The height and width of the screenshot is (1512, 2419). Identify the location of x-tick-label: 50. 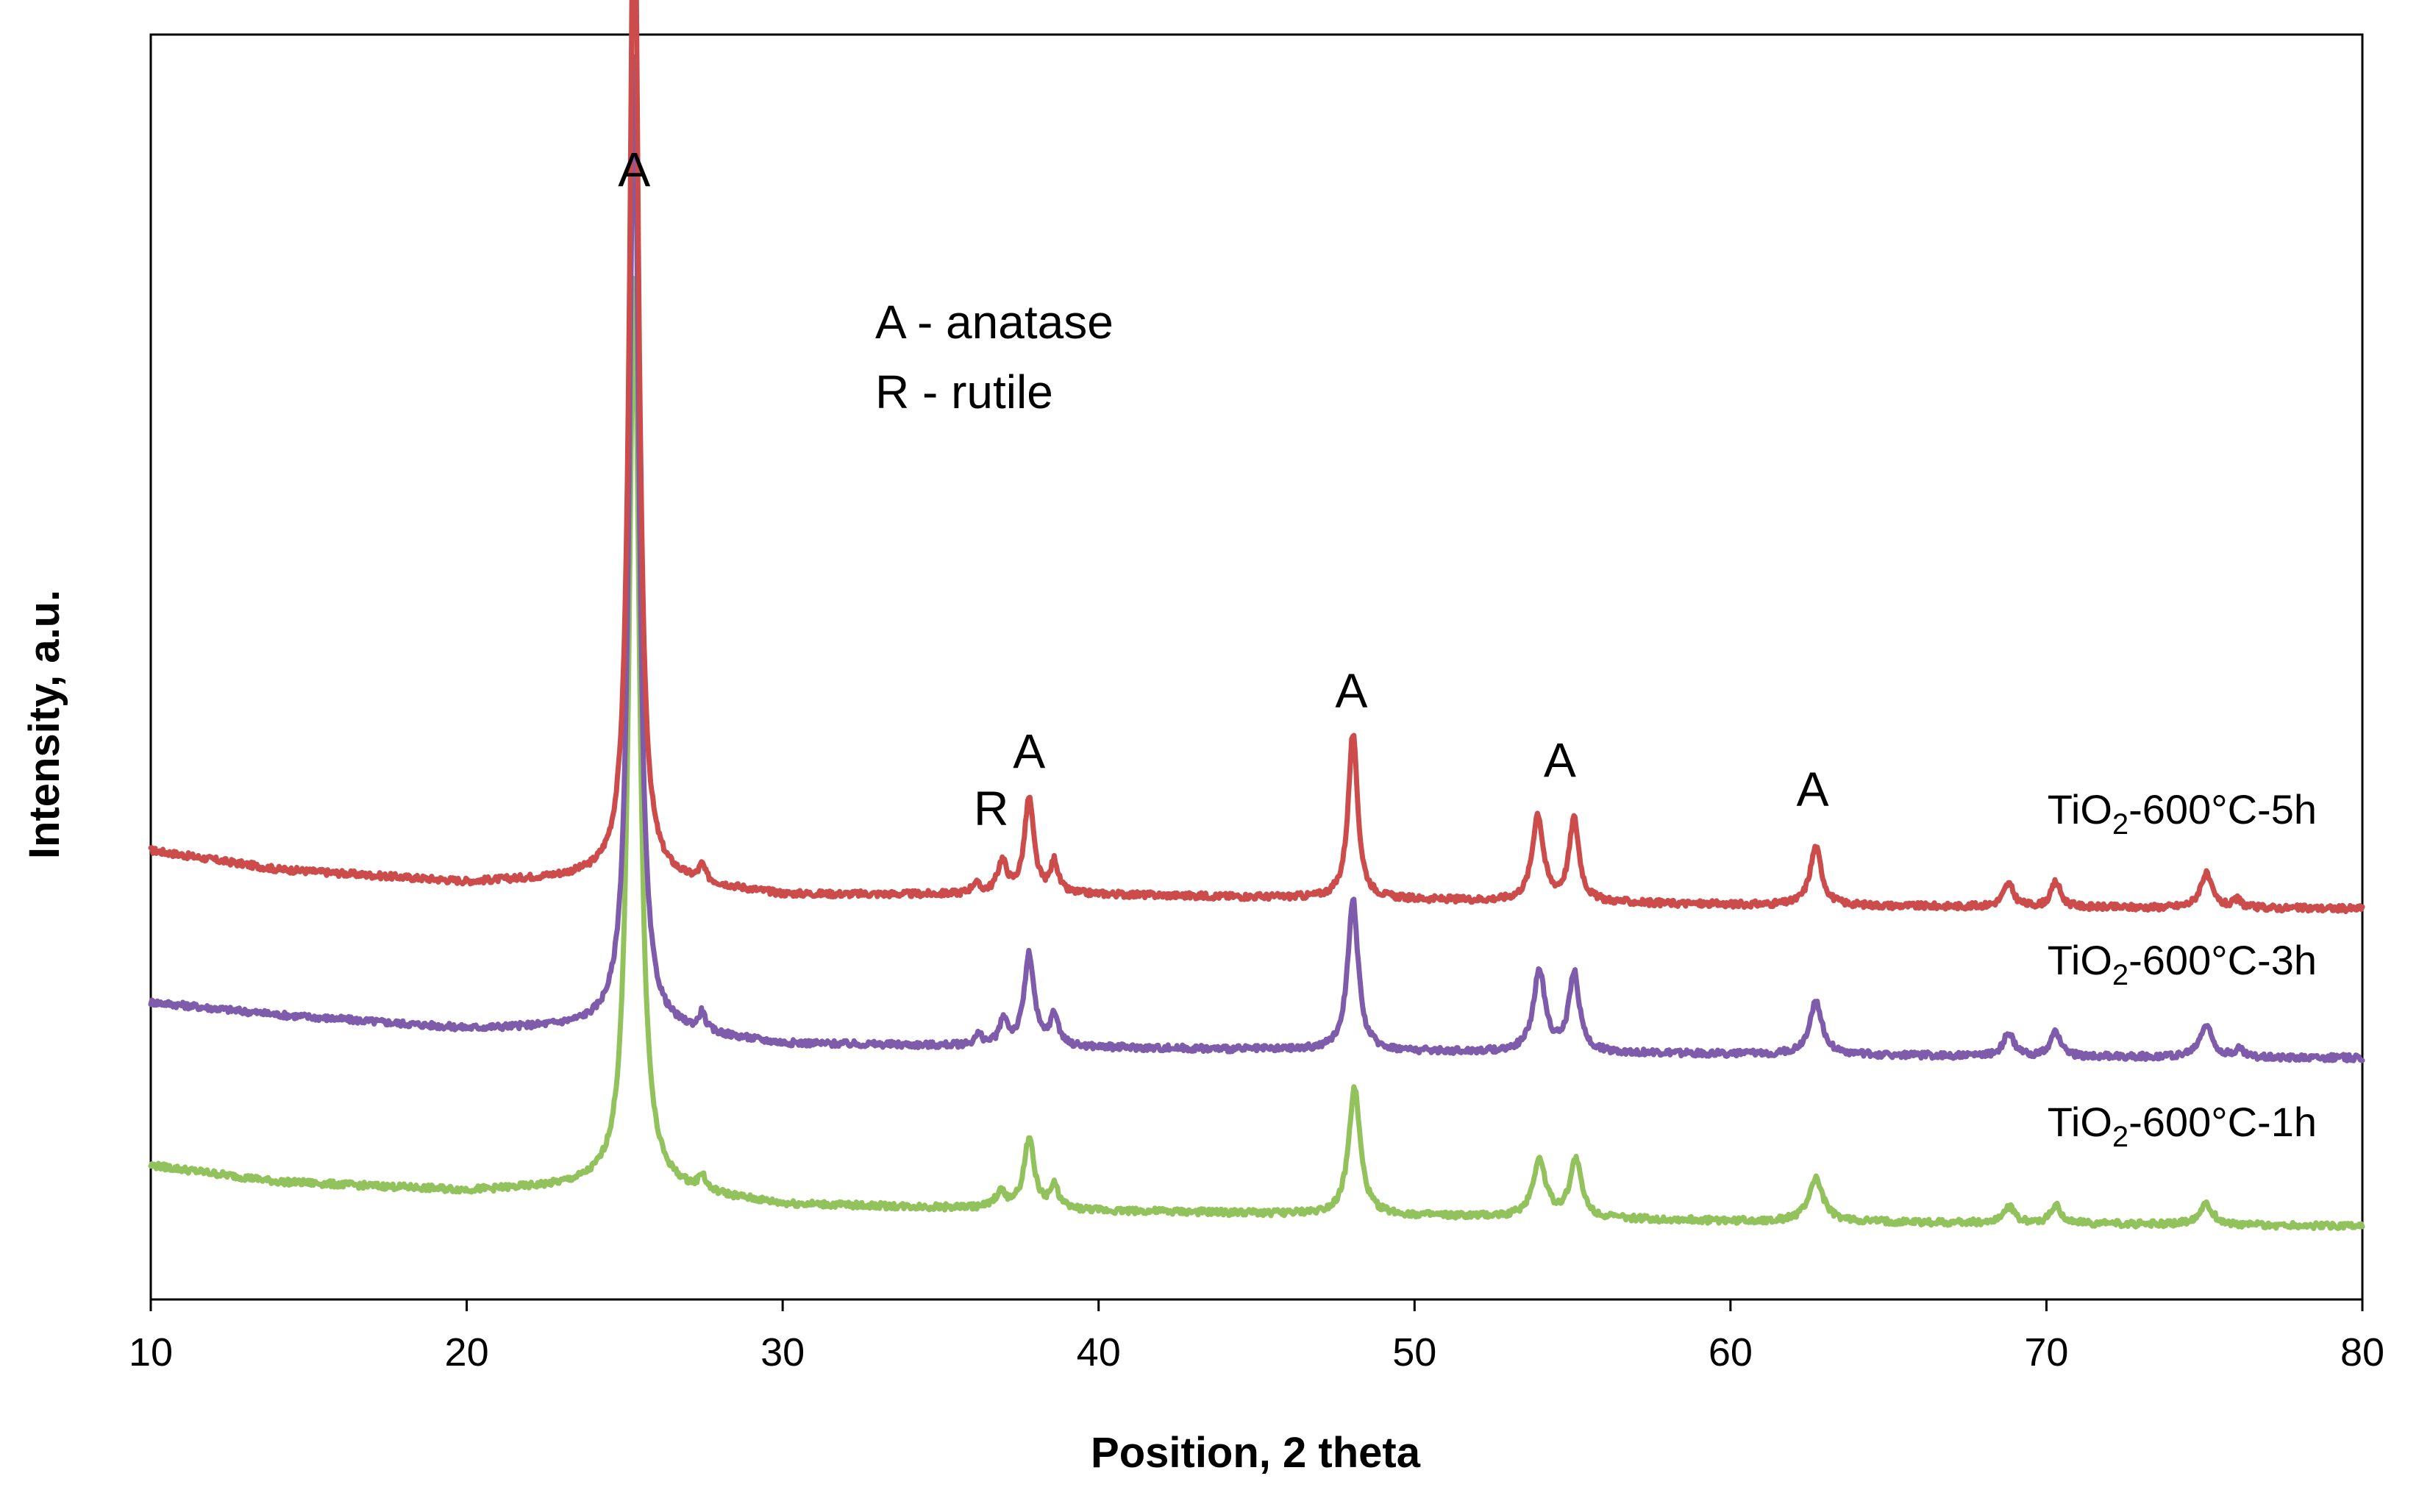
(1414, 1352).